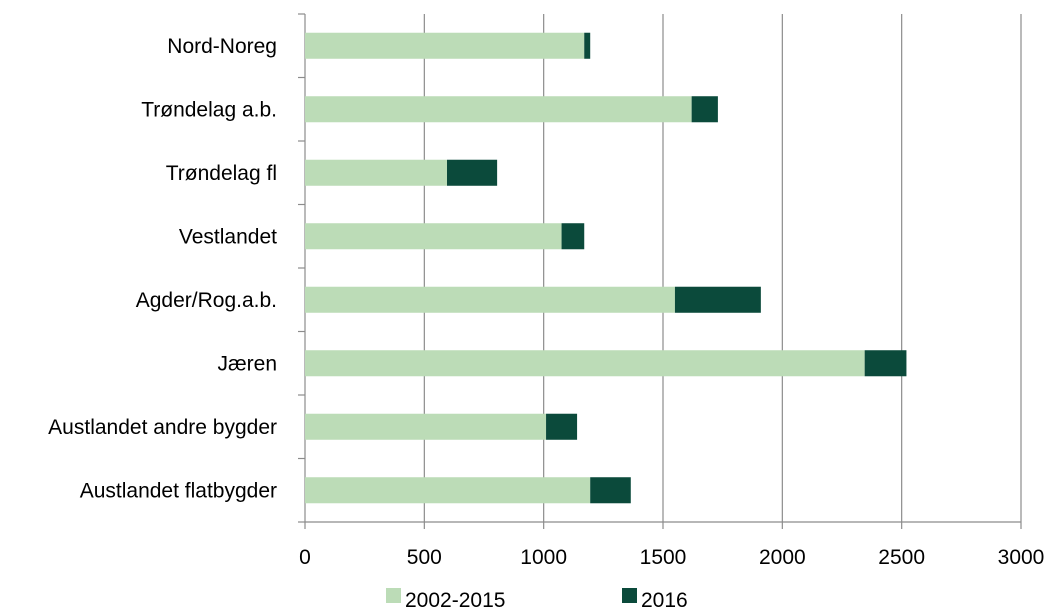 This screenshot has width=1049, height=614. Describe the element at coordinates (424, 557) in the screenshot. I see `x-tick-label-500: 500` at that location.